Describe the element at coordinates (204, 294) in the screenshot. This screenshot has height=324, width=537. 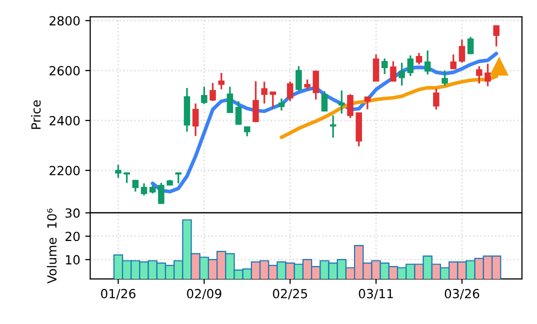
I see `x-tick-label: 02/09` at that location.